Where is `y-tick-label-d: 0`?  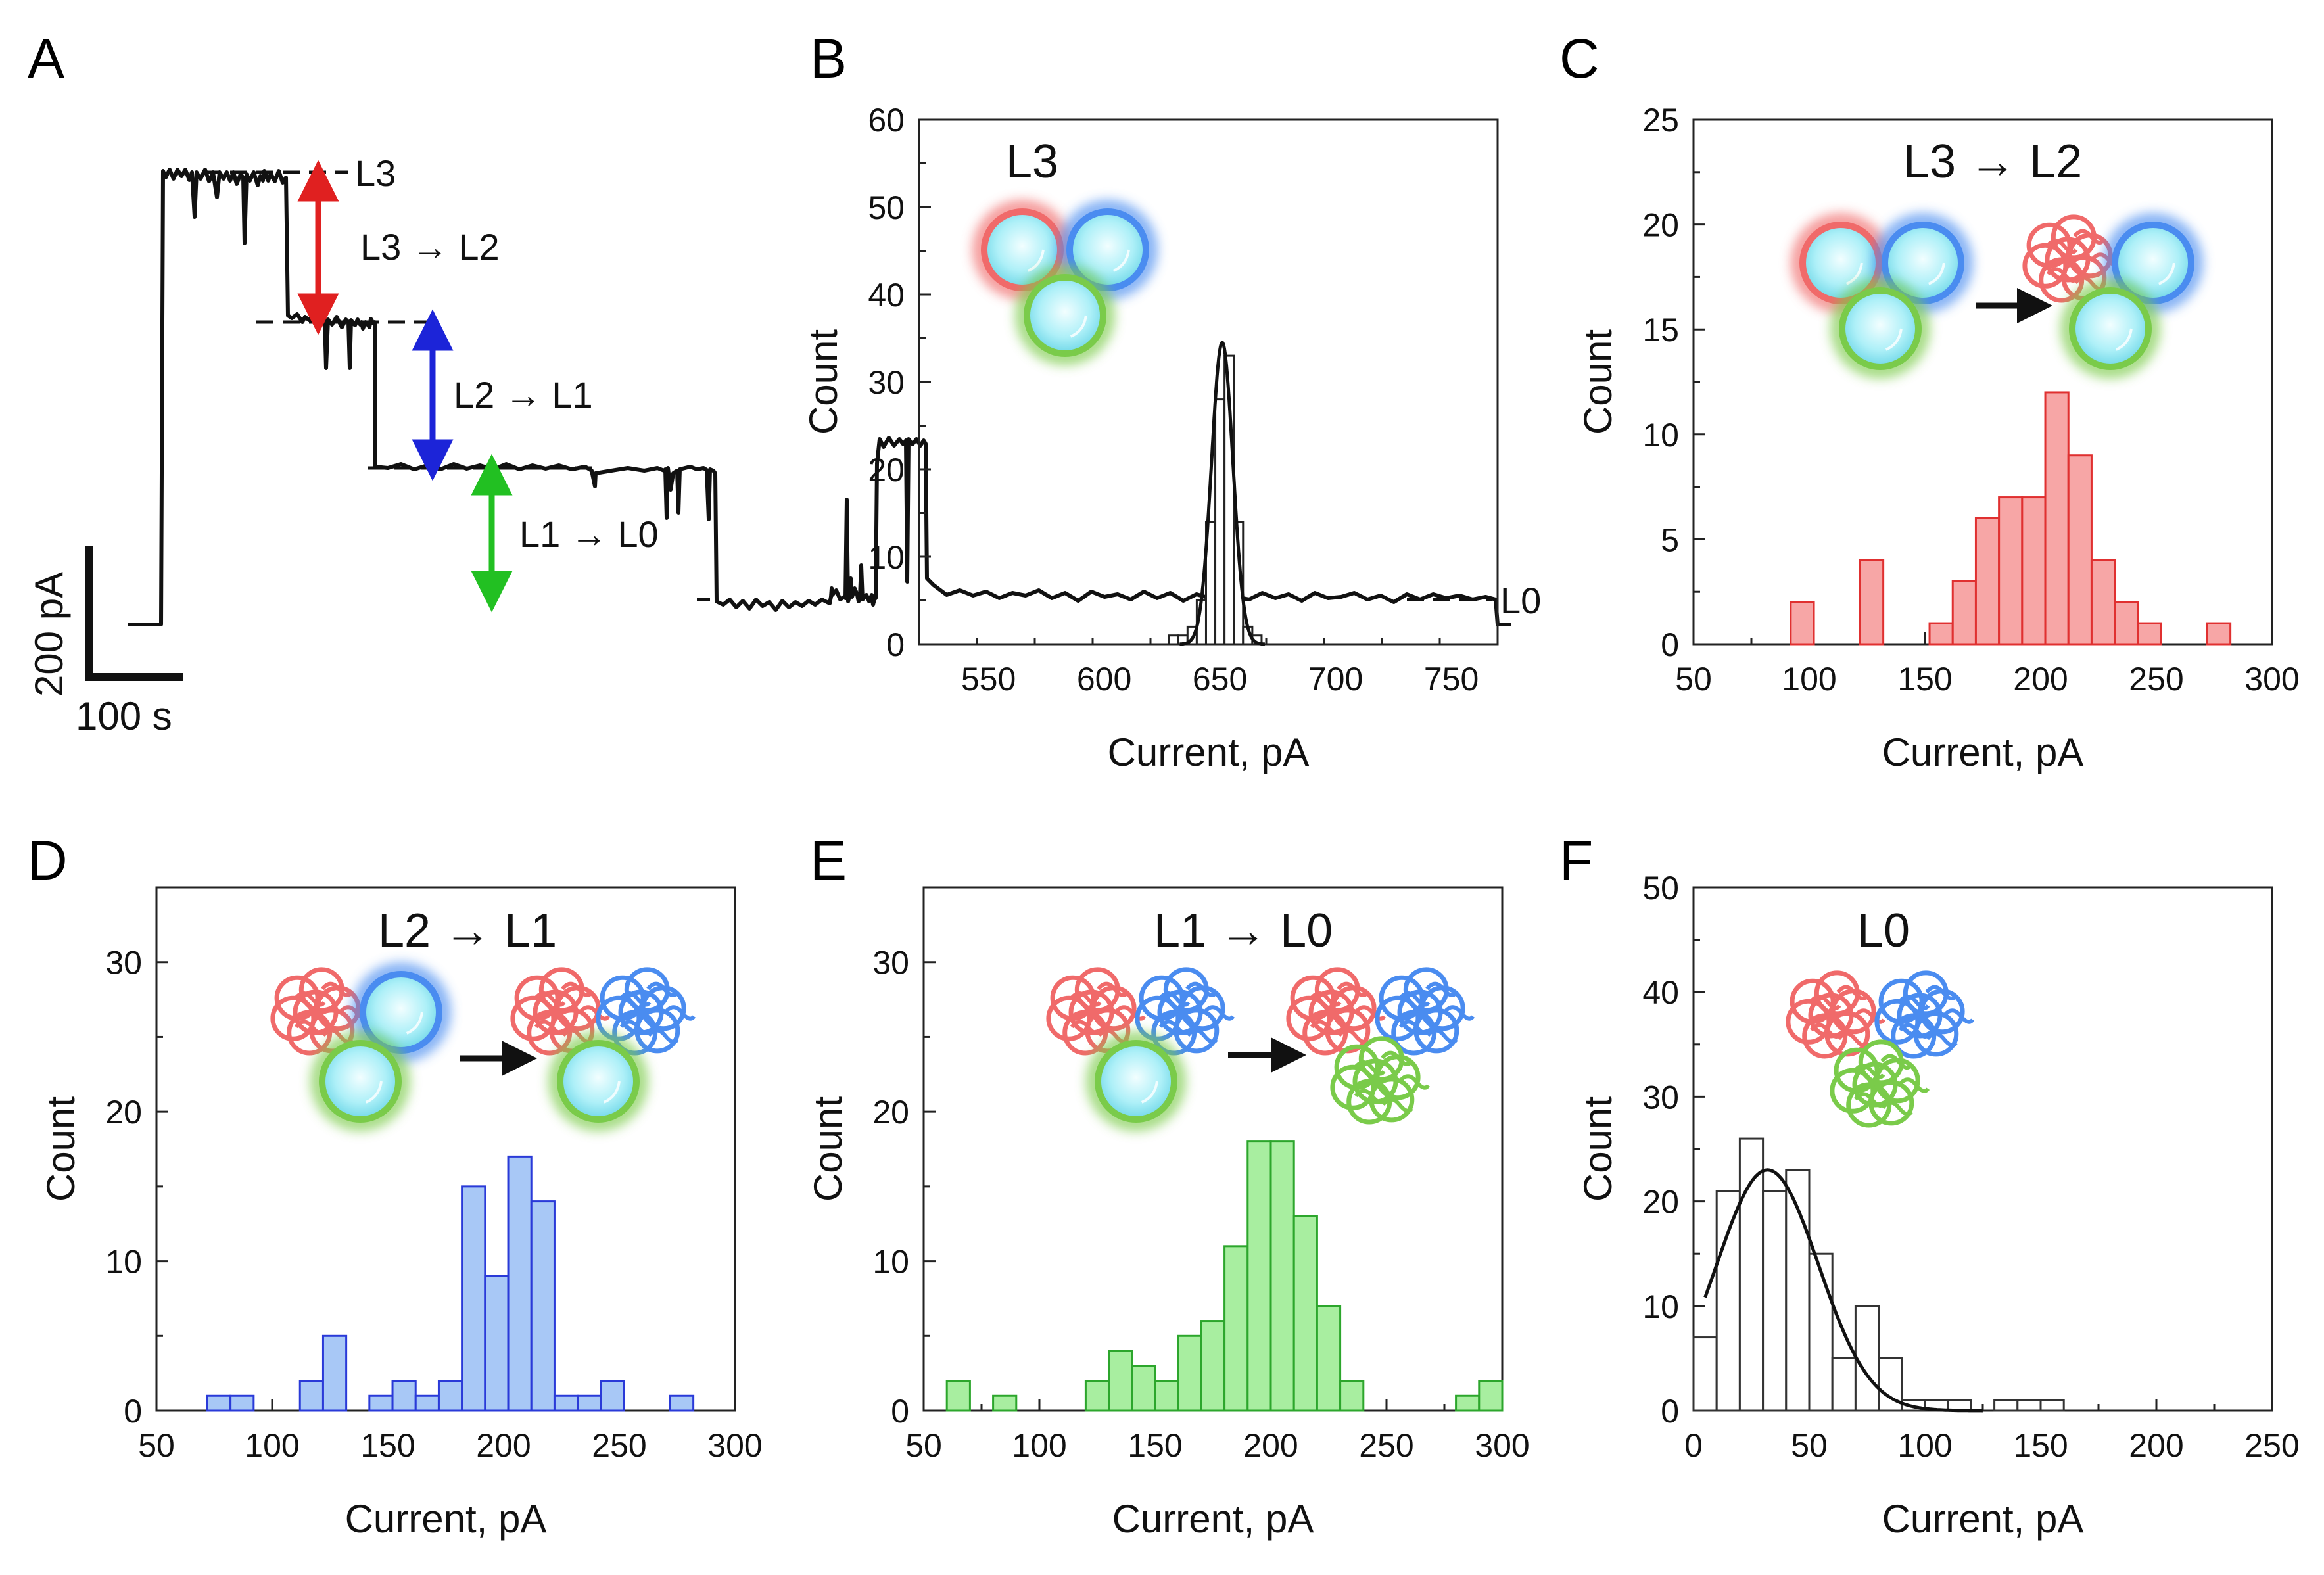 y-tick-label-d: 0 is located at coordinates (133, 1411).